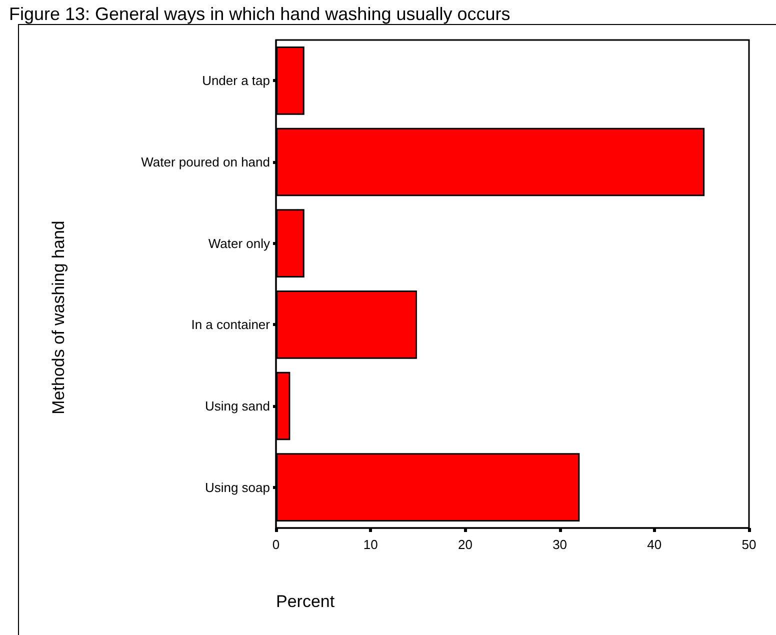 This screenshot has width=776, height=635. Describe the element at coordinates (58, 317) in the screenshot. I see `y-axis-title: Methods of washing hand` at that location.